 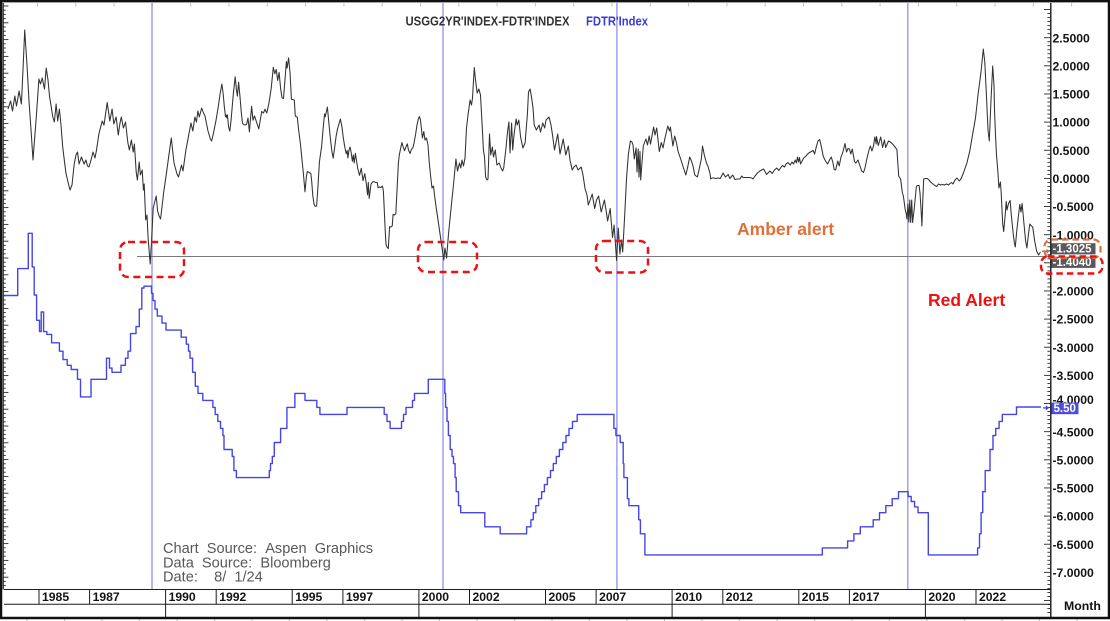 What do you see at coordinates (268, 549) in the screenshot?
I see `svg-text:Chart Source: Aspen Graphic: Chart Source: Aspen Graphics` at bounding box center [268, 549].